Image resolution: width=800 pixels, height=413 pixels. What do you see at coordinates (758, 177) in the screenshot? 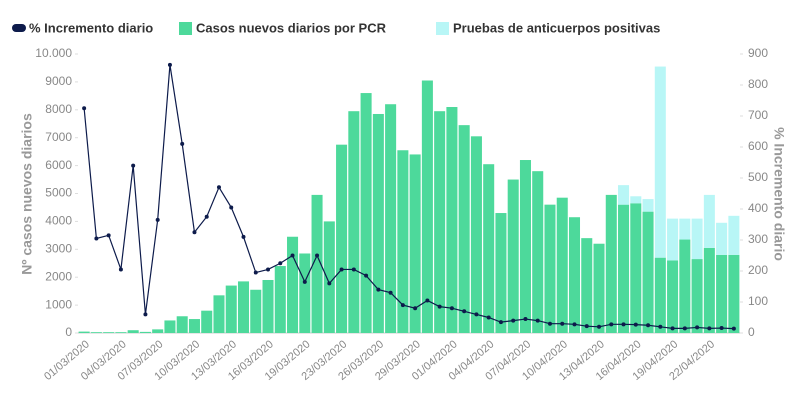
I see `y2-tick-label: 500` at bounding box center [758, 177].